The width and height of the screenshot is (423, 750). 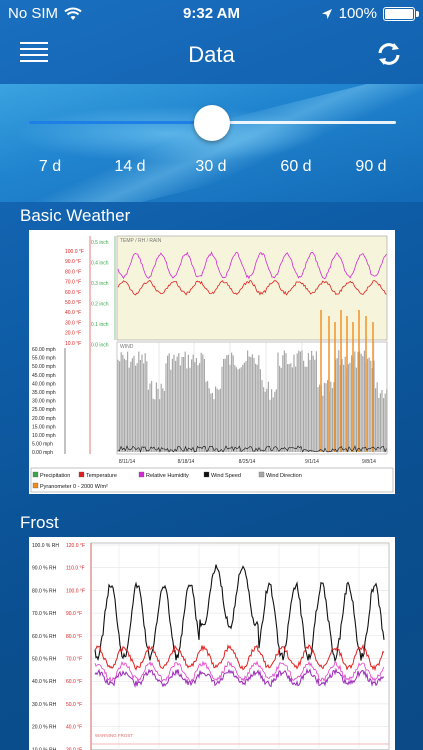 What do you see at coordinates (73, 293) in the screenshot?
I see `temperature-tick-label: 60.0 °F` at bounding box center [73, 293].